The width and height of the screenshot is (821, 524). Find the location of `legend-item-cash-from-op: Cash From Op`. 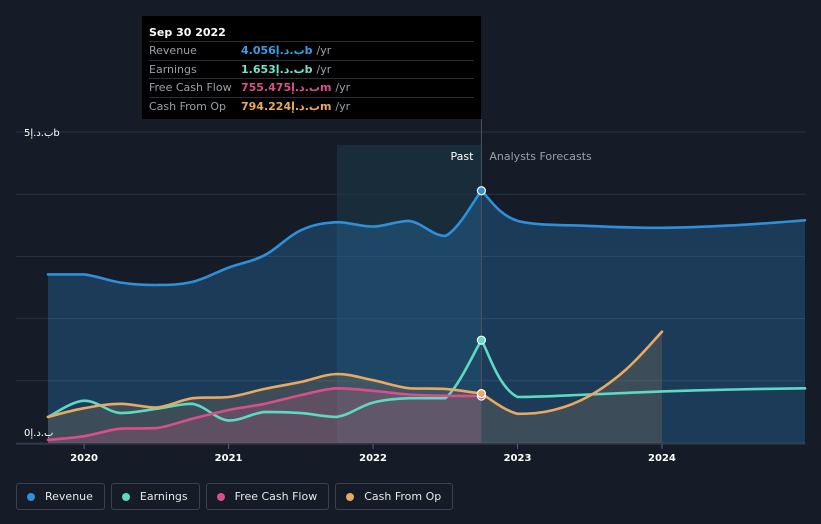

legend-item-cash-from-op: Cash From Op is located at coordinates (394, 496).